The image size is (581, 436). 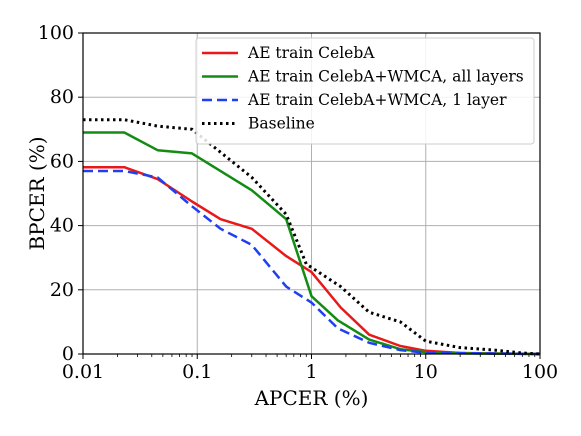 I want to click on x-tick-label-3: 10, so click(x=426, y=372).